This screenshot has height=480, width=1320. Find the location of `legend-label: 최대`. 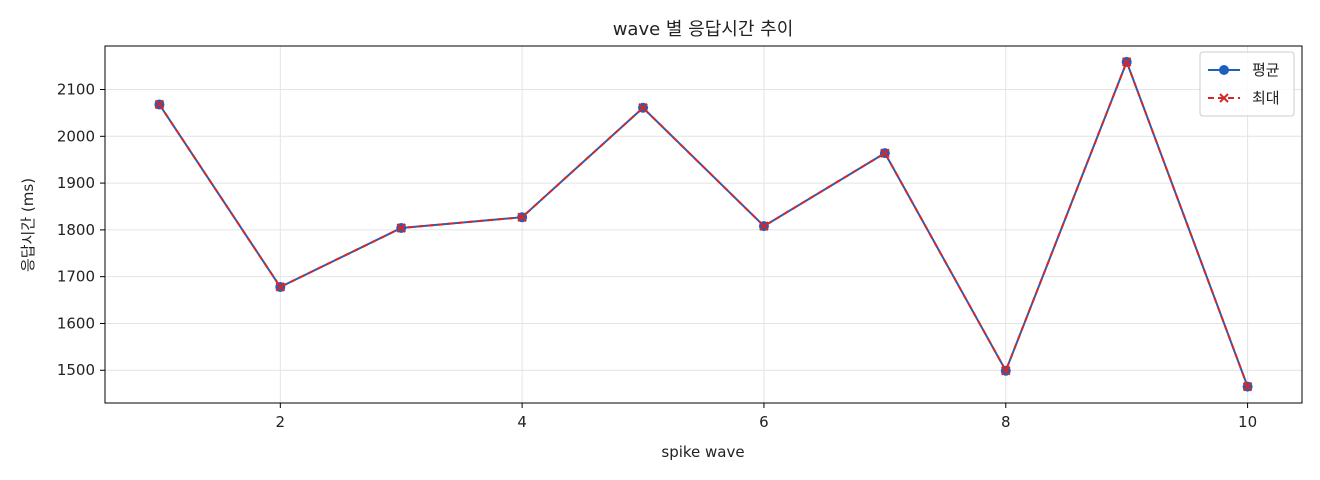

legend-label: 최대 is located at coordinates (1266, 98).